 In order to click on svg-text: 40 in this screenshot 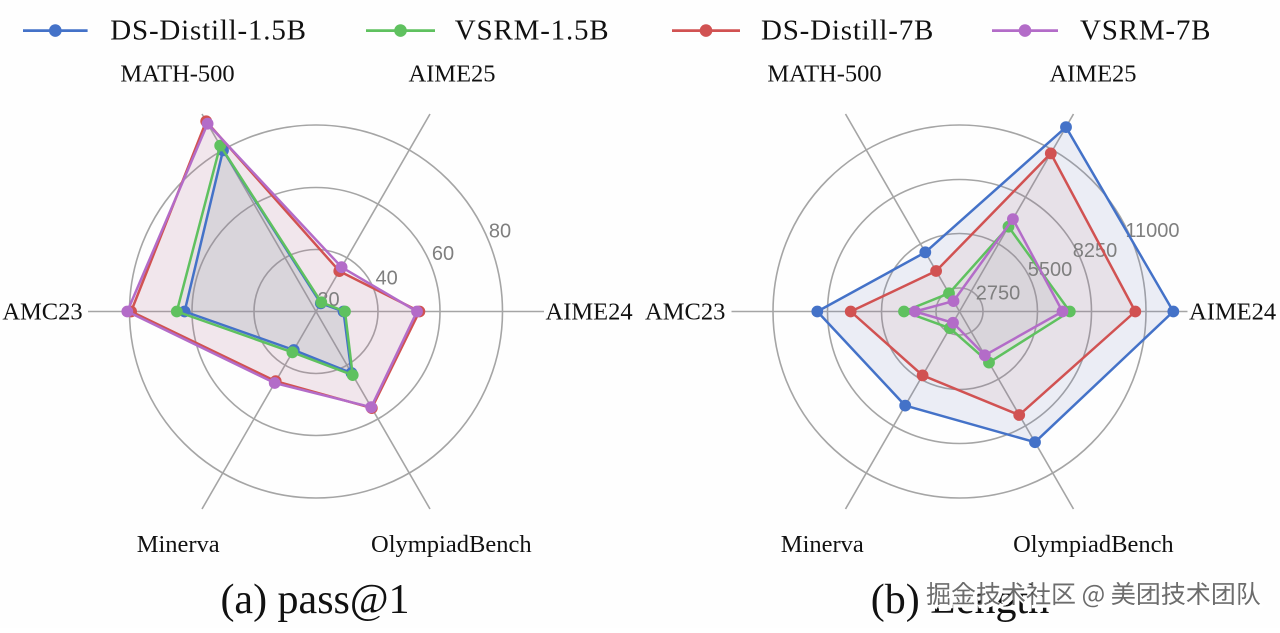, I will do `click(386, 279)`.